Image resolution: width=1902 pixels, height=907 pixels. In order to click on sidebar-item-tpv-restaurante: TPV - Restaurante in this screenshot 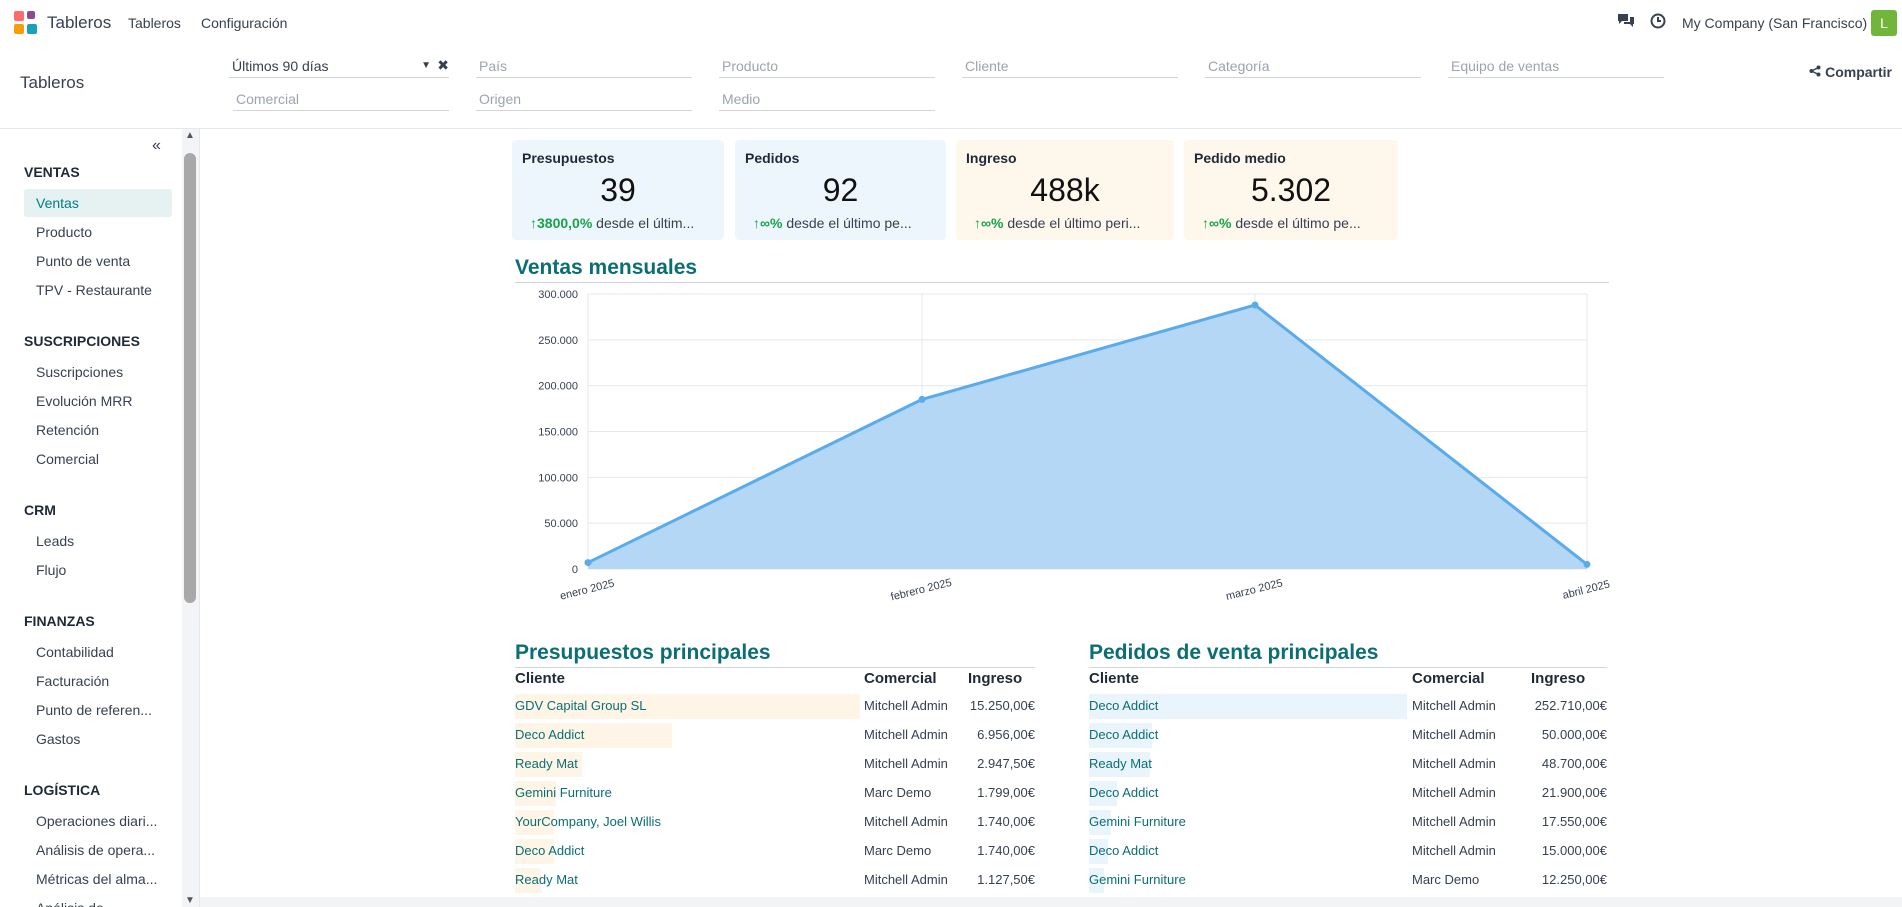, I will do `click(94, 290)`.